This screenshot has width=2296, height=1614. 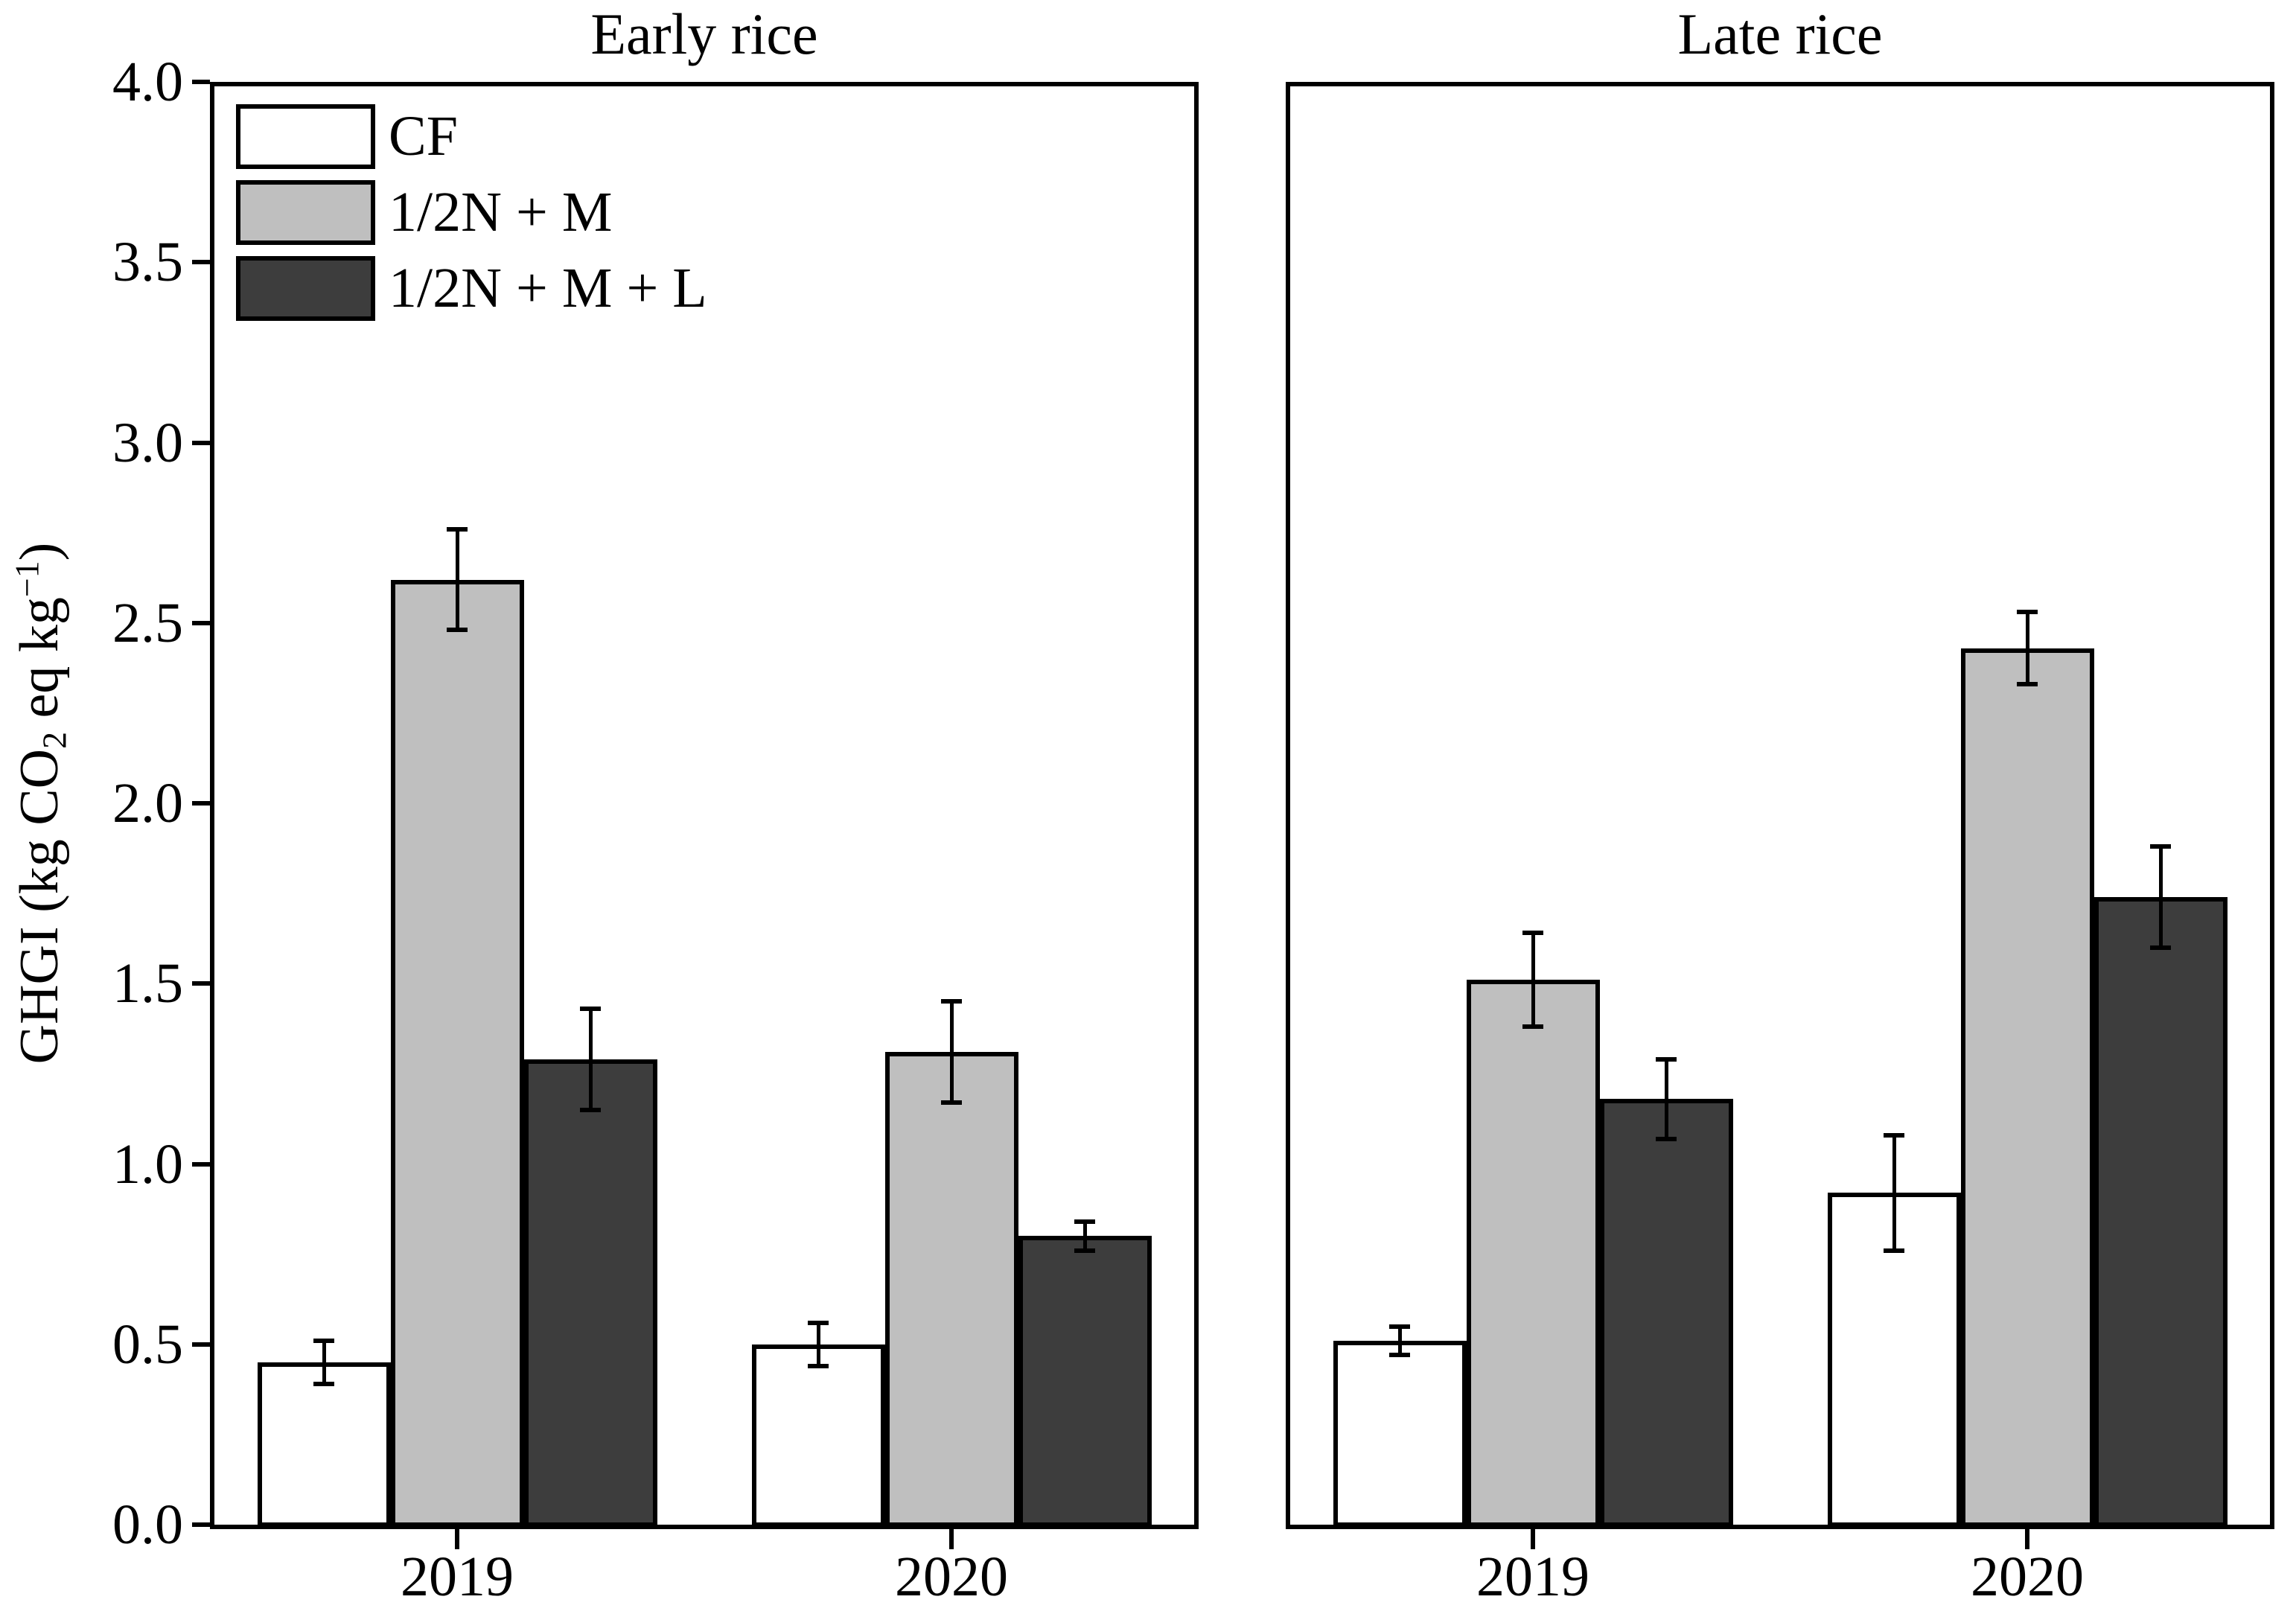 What do you see at coordinates (147, 1164) in the screenshot?
I see `y-tick-label-1.0: 1.0` at bounding box center [147, 1164].